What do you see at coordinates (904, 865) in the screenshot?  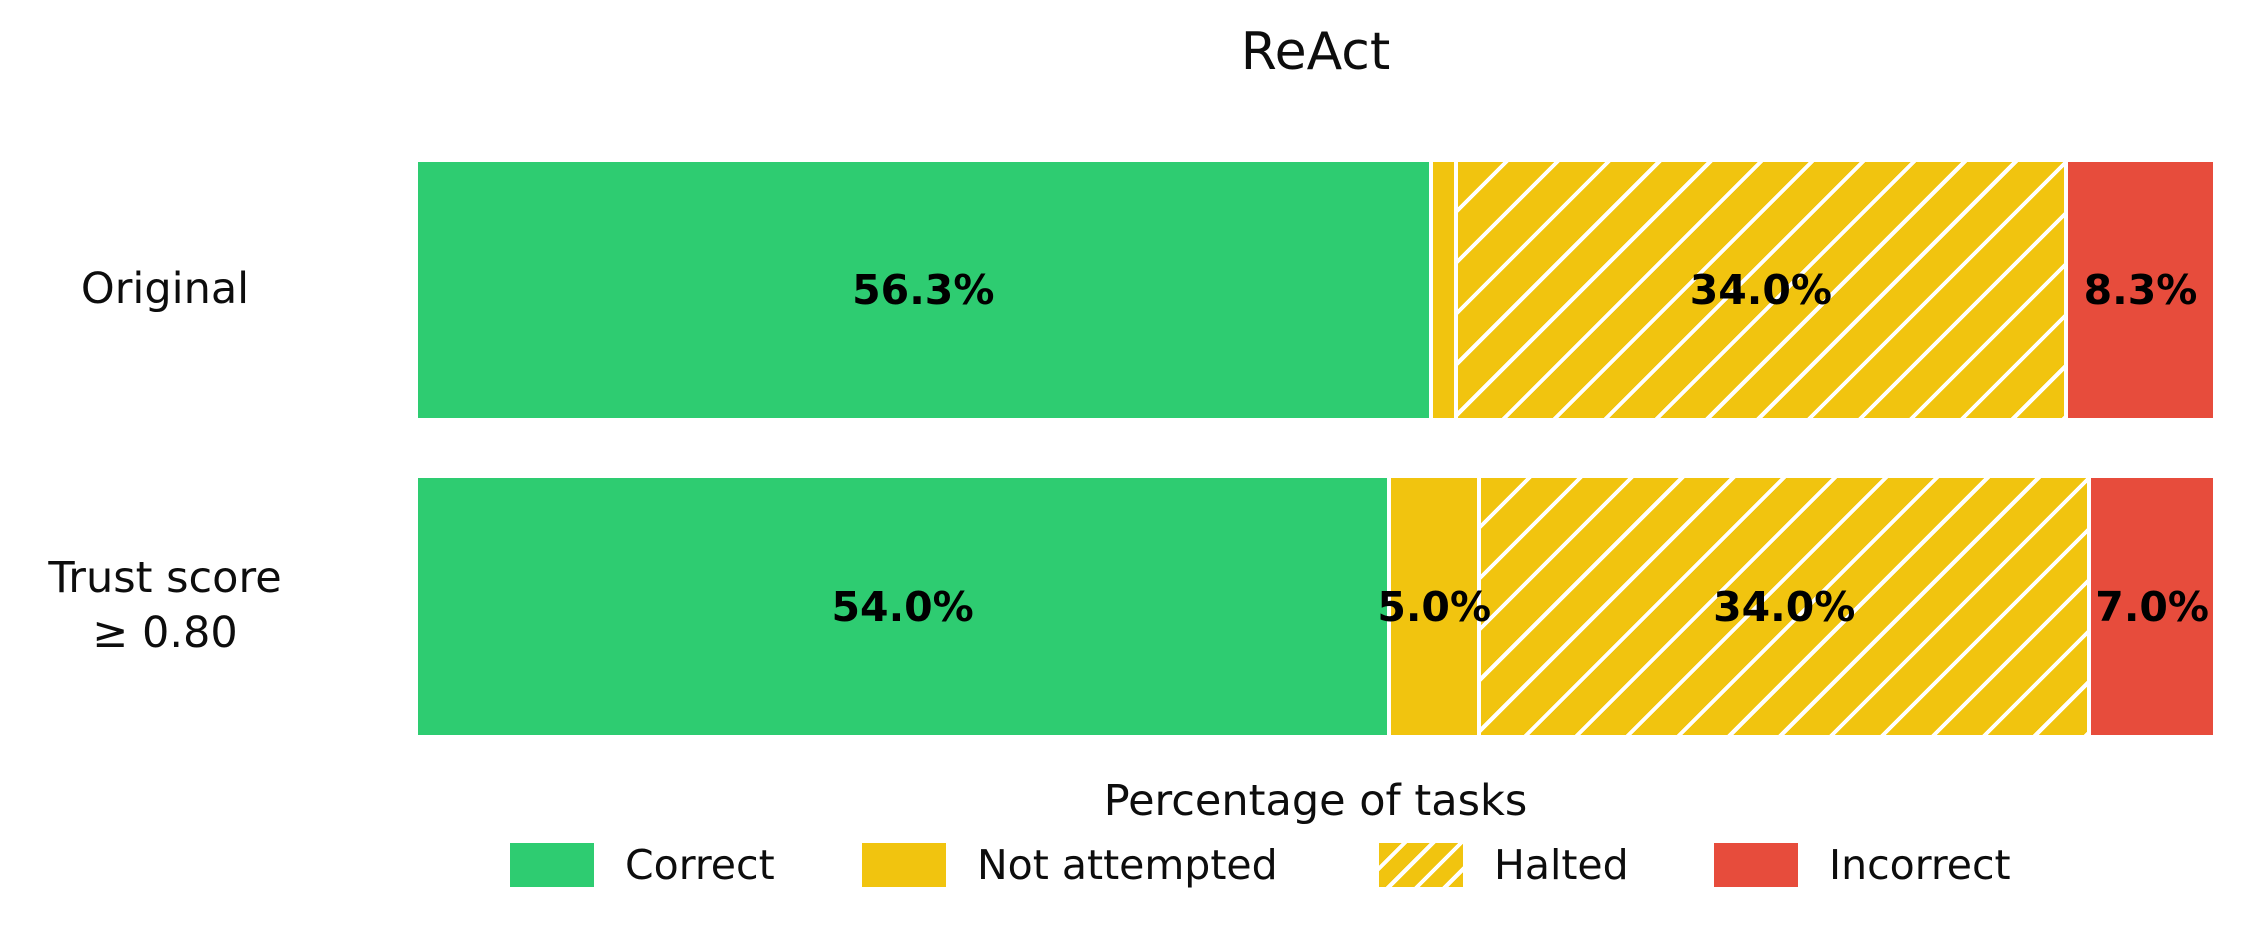 I see `legend-swatch-not-attempted` at bounding box center [904, 865].